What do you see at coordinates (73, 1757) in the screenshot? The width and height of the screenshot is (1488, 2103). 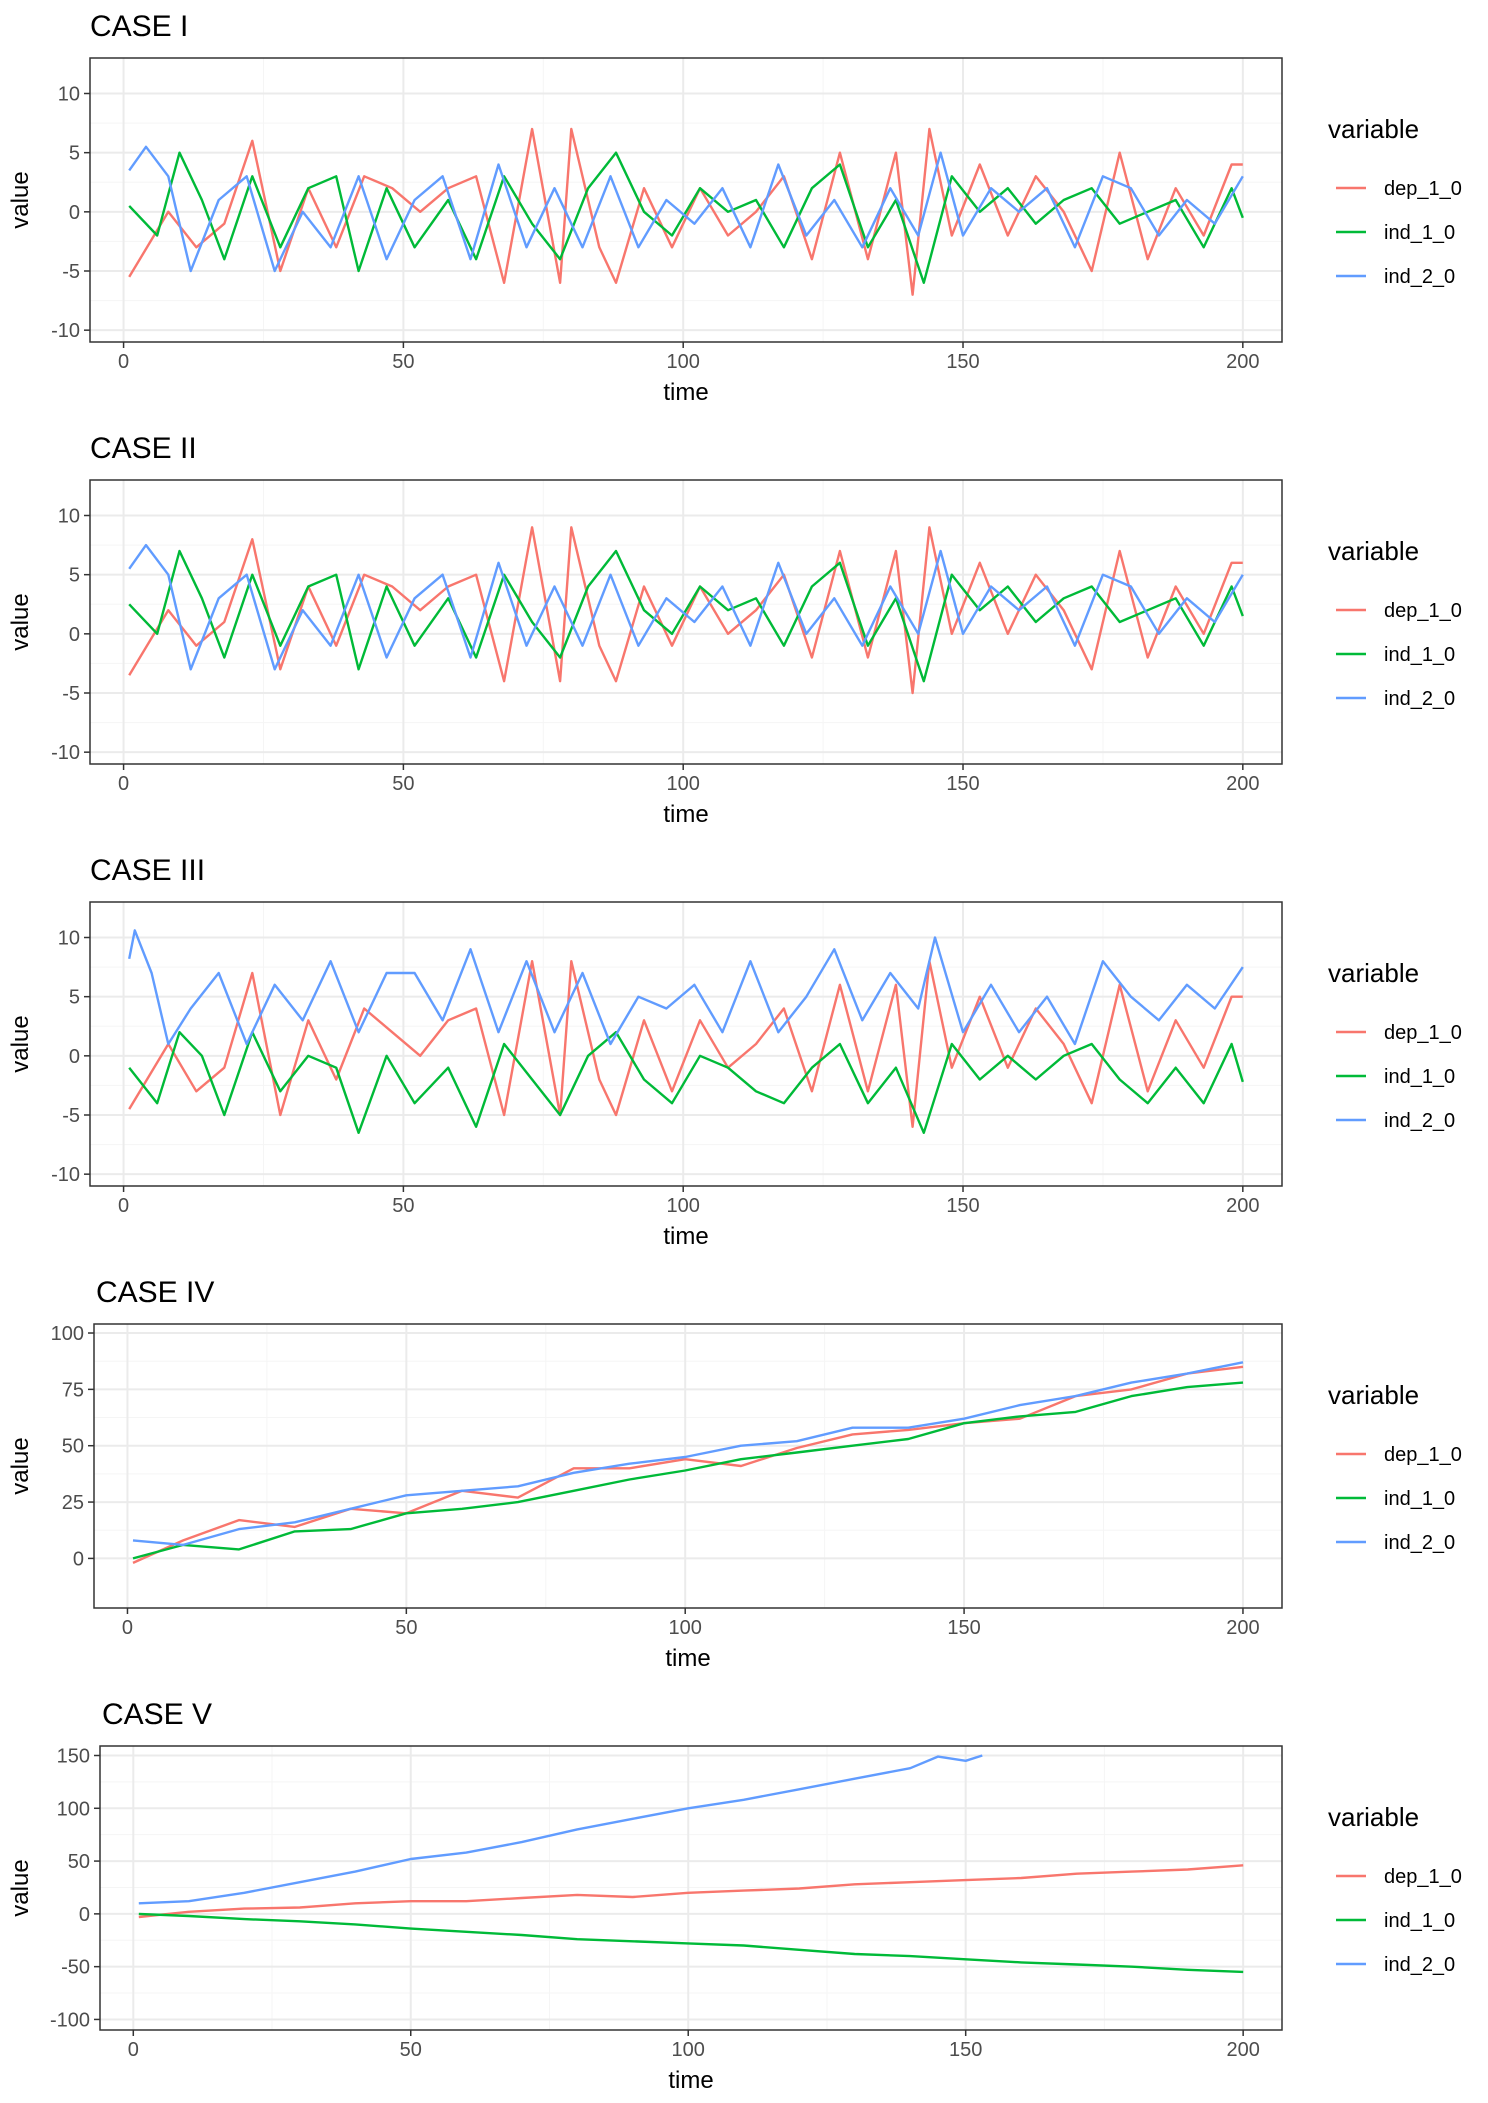 I see `y-tick-label: 150` at bounding box center [73, 1757].